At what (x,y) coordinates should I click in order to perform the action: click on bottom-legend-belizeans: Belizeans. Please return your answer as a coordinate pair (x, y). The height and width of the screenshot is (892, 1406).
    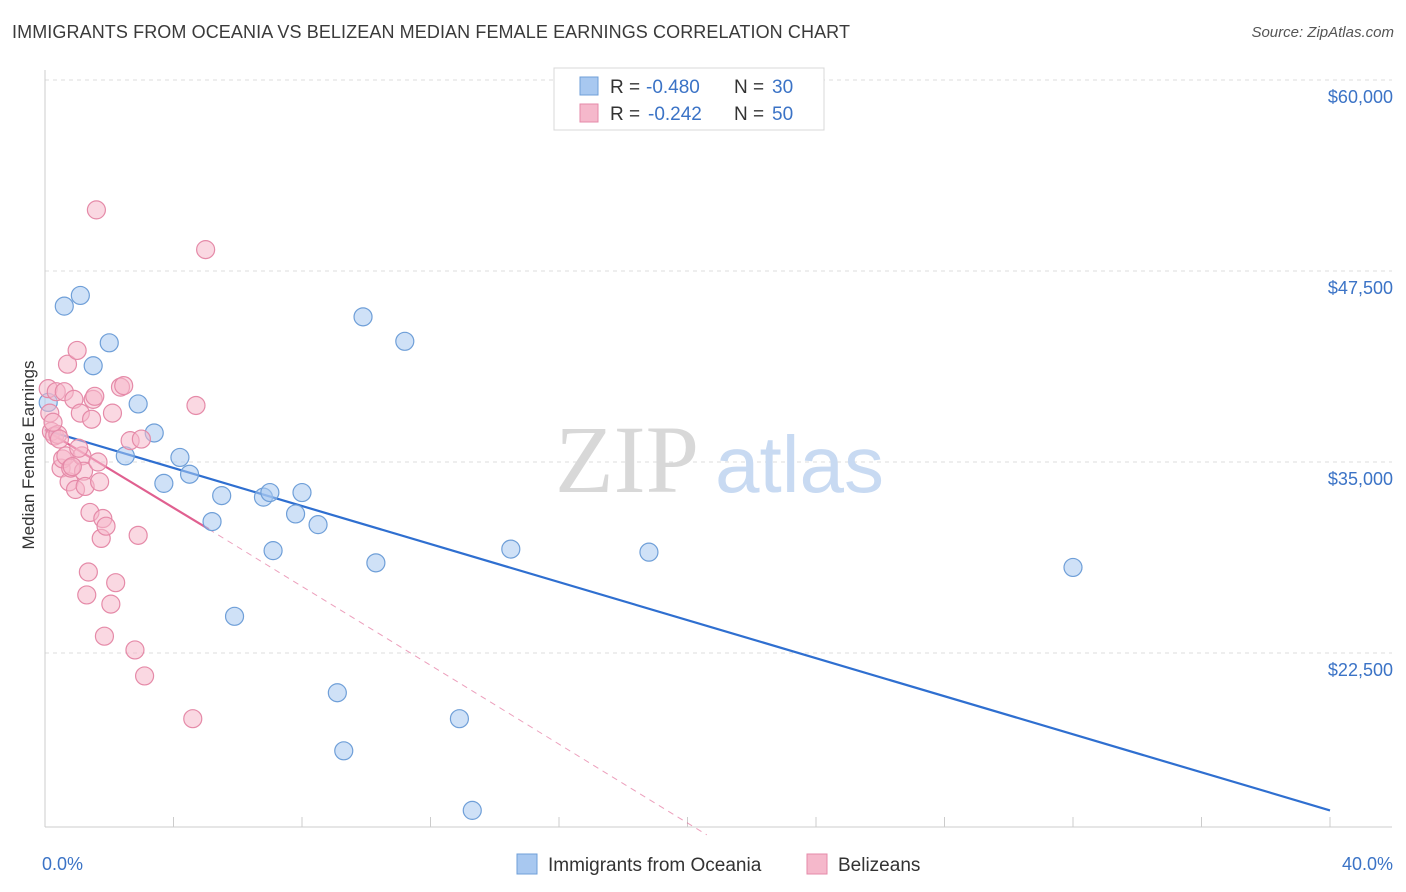
    Looking at the image, I should click on (879, 865).